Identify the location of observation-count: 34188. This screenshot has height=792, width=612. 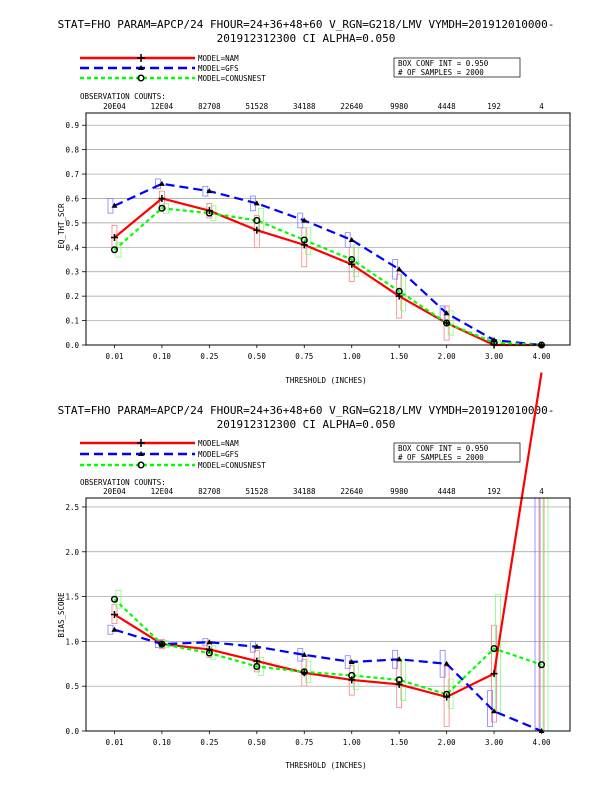
(304, 106).